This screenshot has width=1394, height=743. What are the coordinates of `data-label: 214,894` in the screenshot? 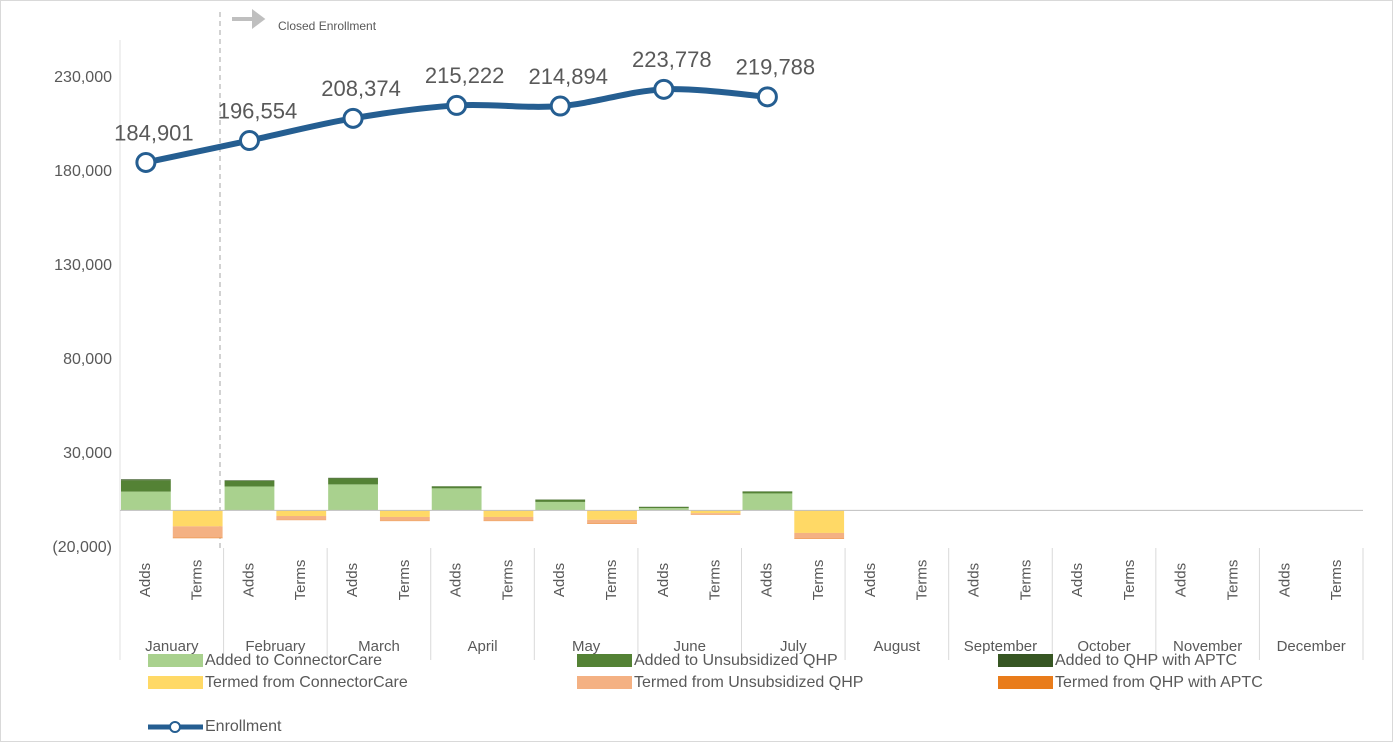 It's located at (568, 76).